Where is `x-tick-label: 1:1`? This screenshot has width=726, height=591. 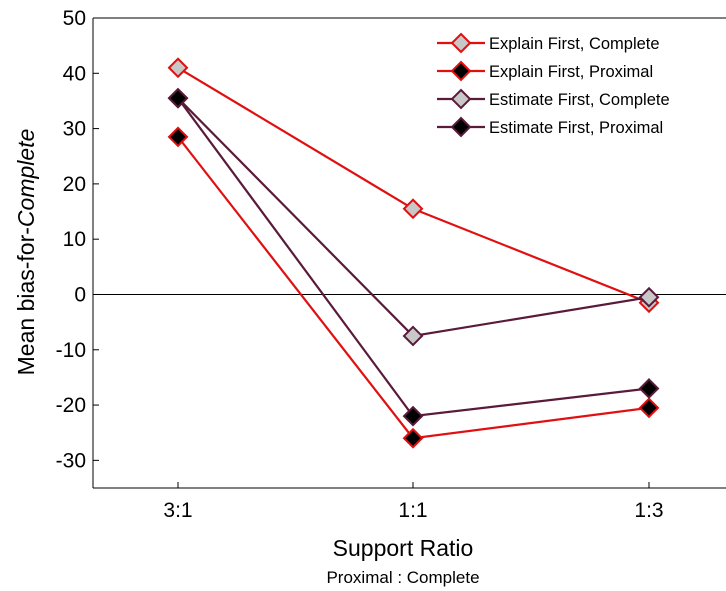
x-tick-label: 1:1 is located at coordinates (412, 510).